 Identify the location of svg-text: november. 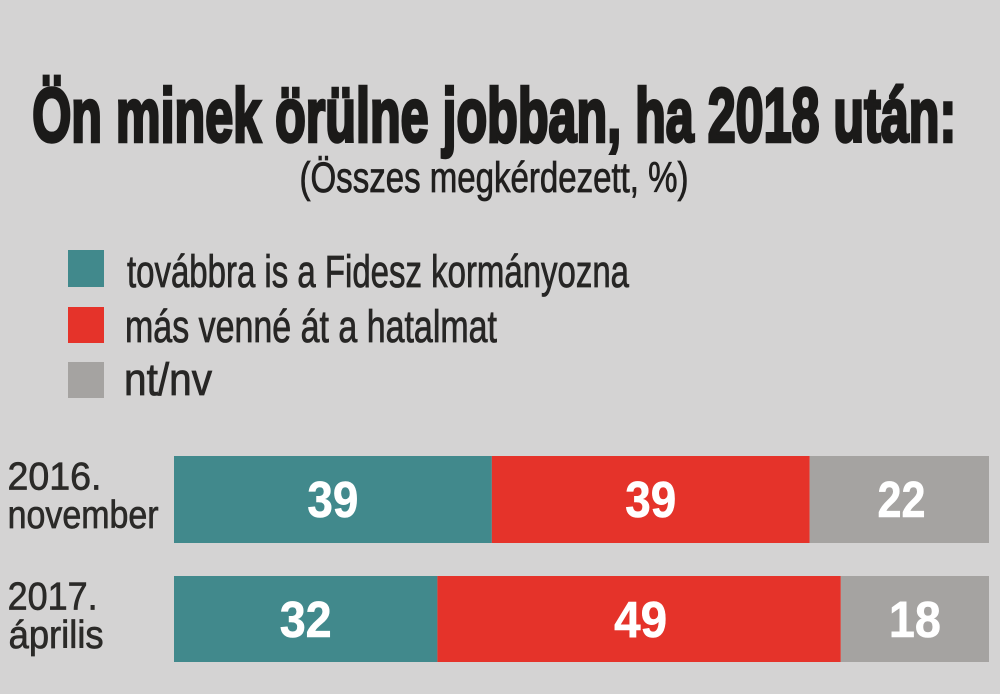
(83, 515).